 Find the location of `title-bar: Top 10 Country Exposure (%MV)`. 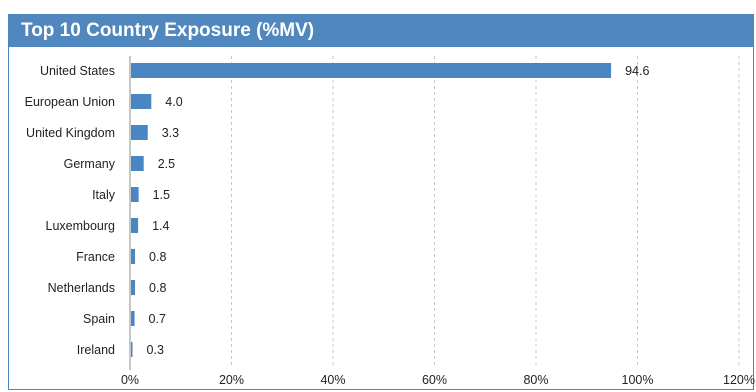

title-bar: Top 10 Country Exposure (%MV) is located at coordinates (381, 31).